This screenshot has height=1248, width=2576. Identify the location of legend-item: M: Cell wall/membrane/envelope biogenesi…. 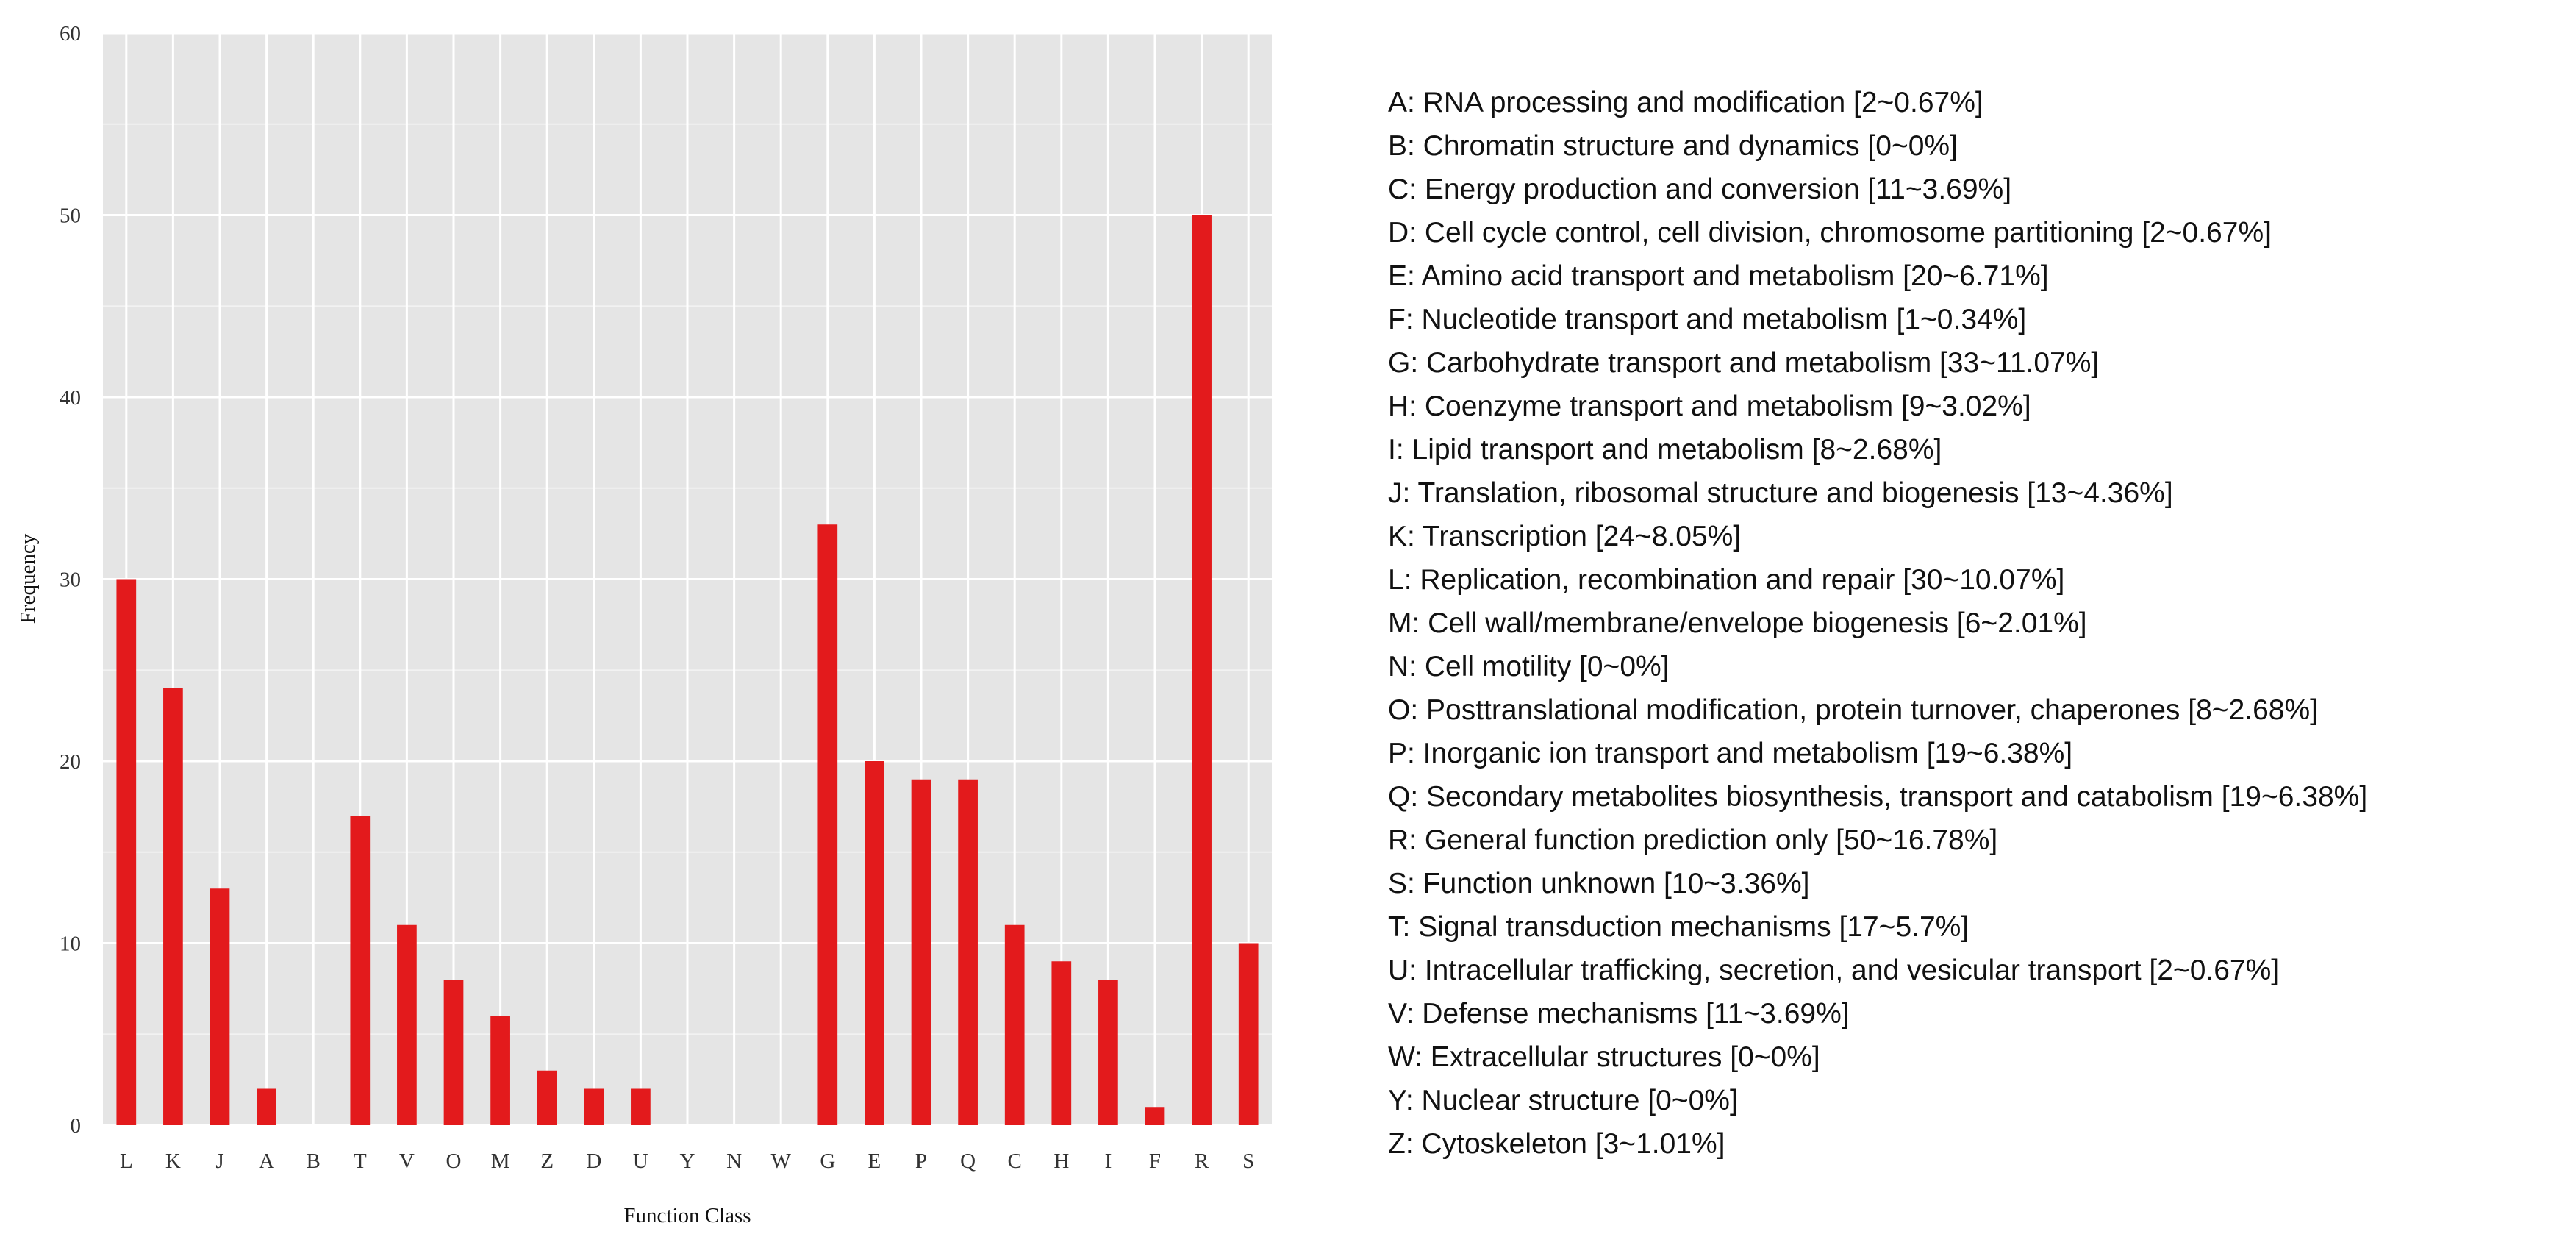
(1738, 623).